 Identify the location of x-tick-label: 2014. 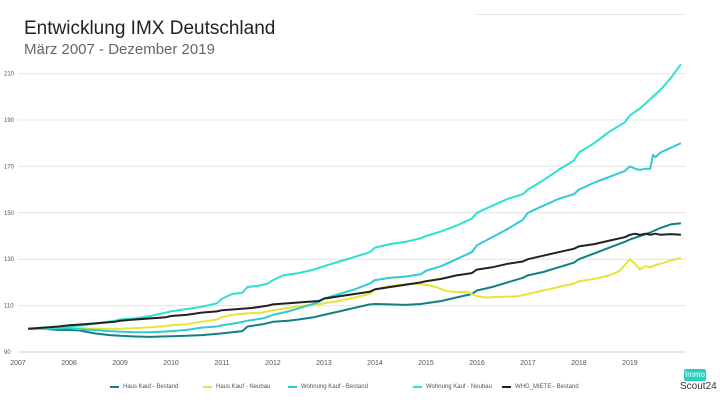
(375, 363).